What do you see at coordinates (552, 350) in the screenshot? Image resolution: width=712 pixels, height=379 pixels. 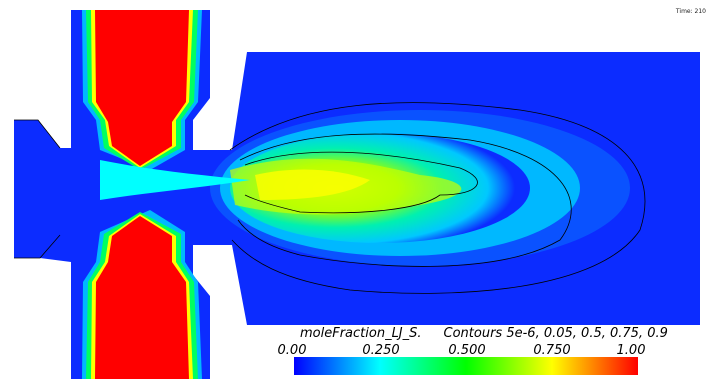 I see `colorbar-tick-3: 0.750` at bounding box center [552, 350].